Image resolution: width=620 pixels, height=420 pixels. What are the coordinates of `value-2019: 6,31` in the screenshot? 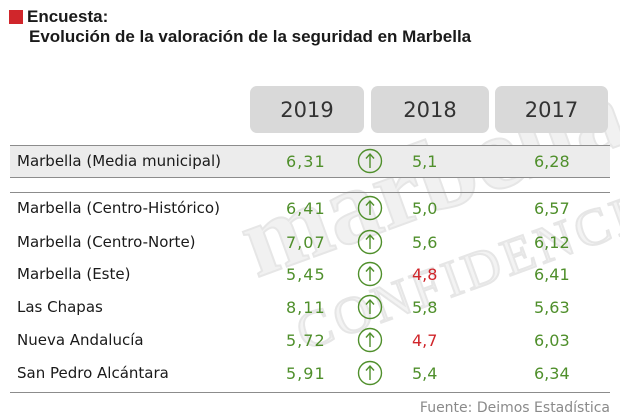 It's located at (306, 161).